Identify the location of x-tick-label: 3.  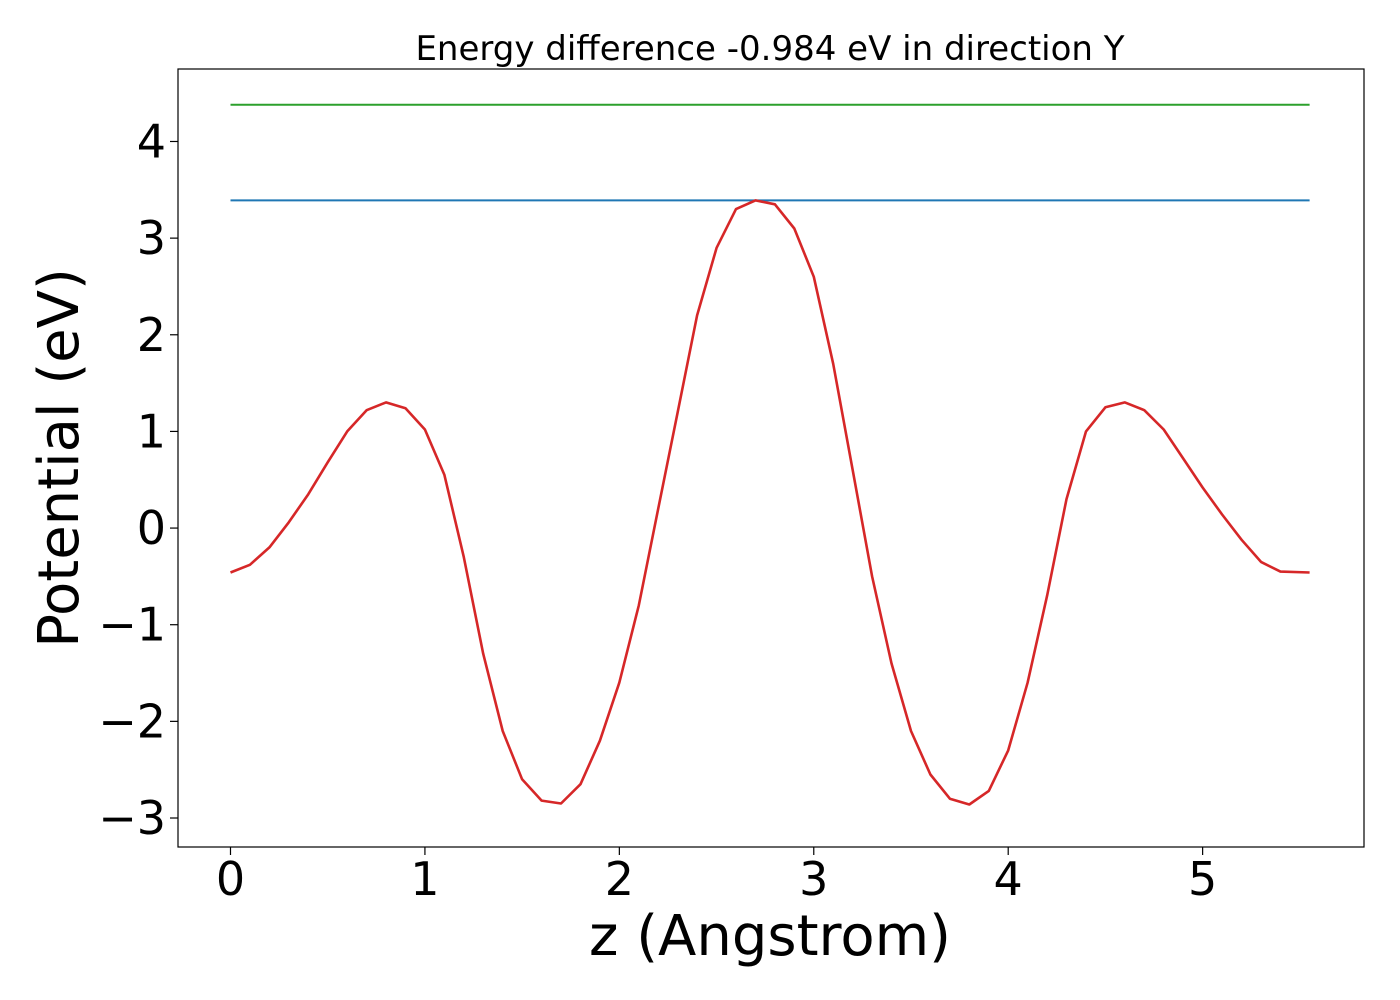
(813, 879).